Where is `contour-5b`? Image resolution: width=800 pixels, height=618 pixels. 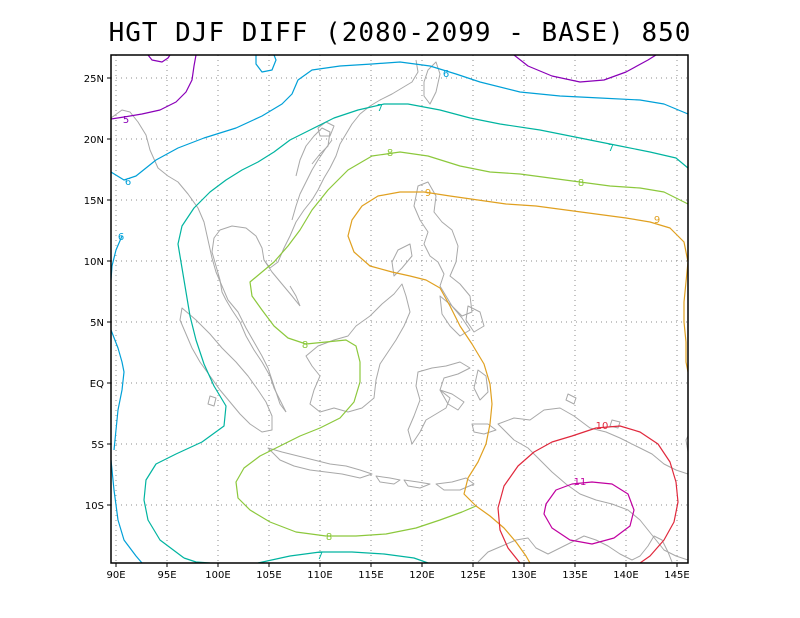
contour-5b is located at coordinates (159, 59).